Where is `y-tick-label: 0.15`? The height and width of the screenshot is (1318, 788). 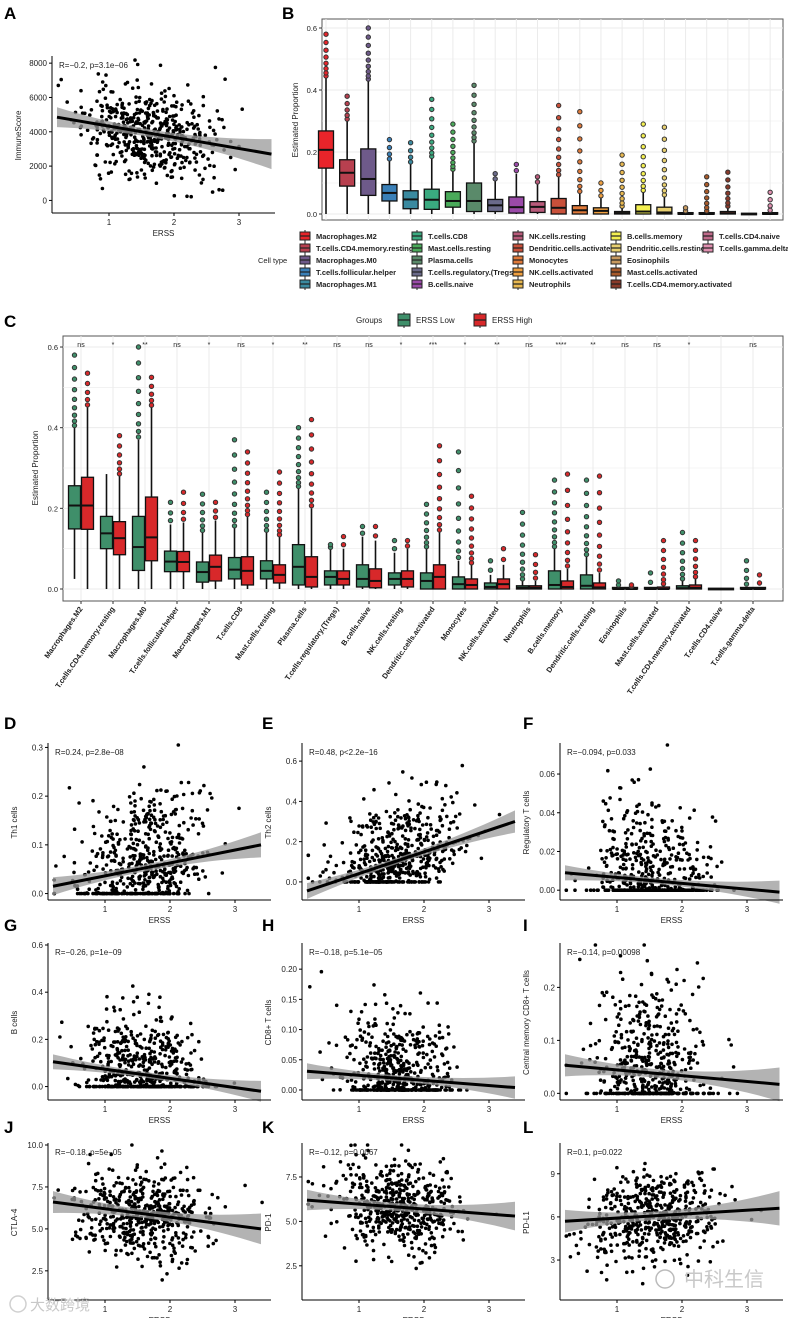
y-tick-label: 0.15 is located at coordinates (289, 999).